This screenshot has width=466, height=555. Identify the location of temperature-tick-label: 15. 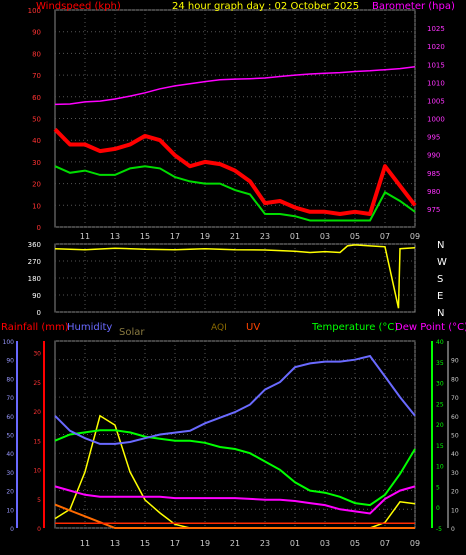
(440, 446).